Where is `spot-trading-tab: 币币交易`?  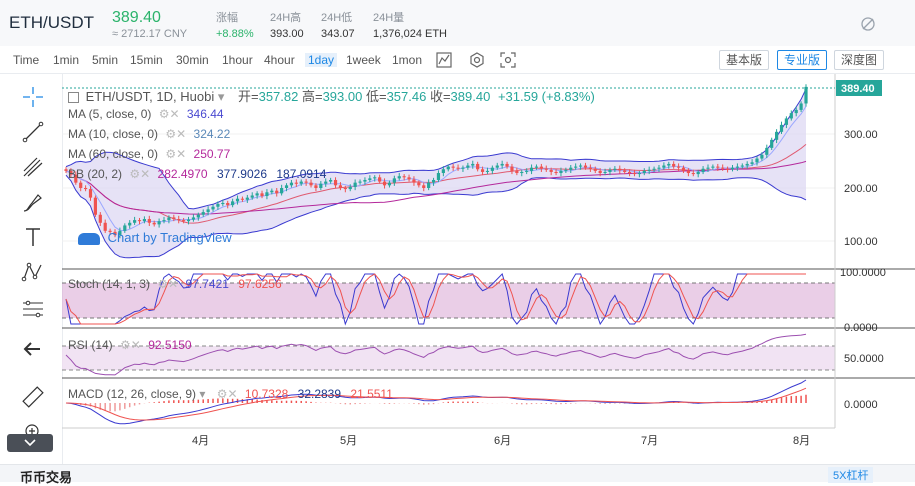
spot-trading-tab: 币币交易 is located at coordinates (46, 477).